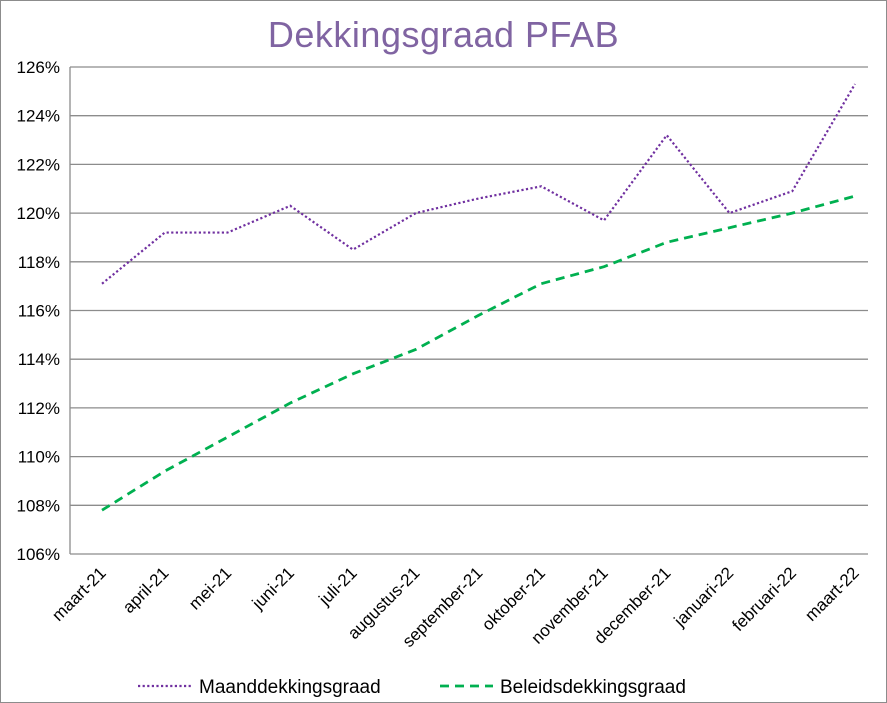 This screenshot has height=703, width=887. I want to click on x-tick-label: juni-21, so click(273, 588).